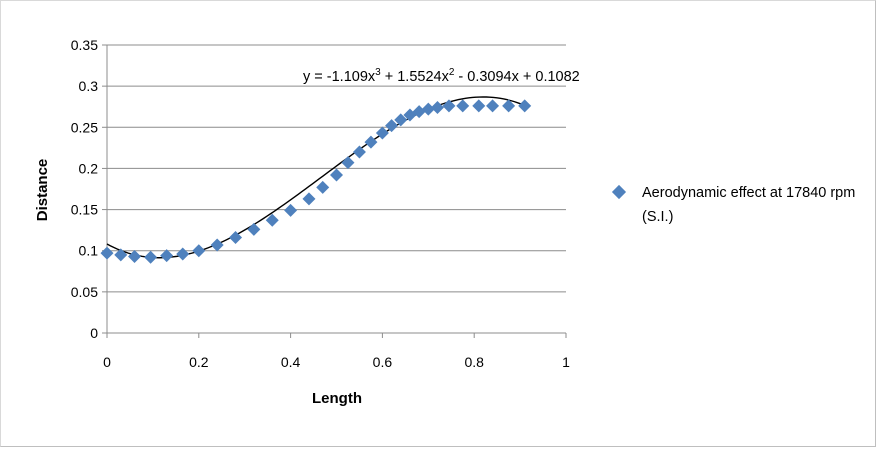 The width and height of the screenshot is (879, 451). What do you see at coordinates (199, 362) in the screenshot?
I see `x-tick-label: 0.2` at bounding box center [199, 362].